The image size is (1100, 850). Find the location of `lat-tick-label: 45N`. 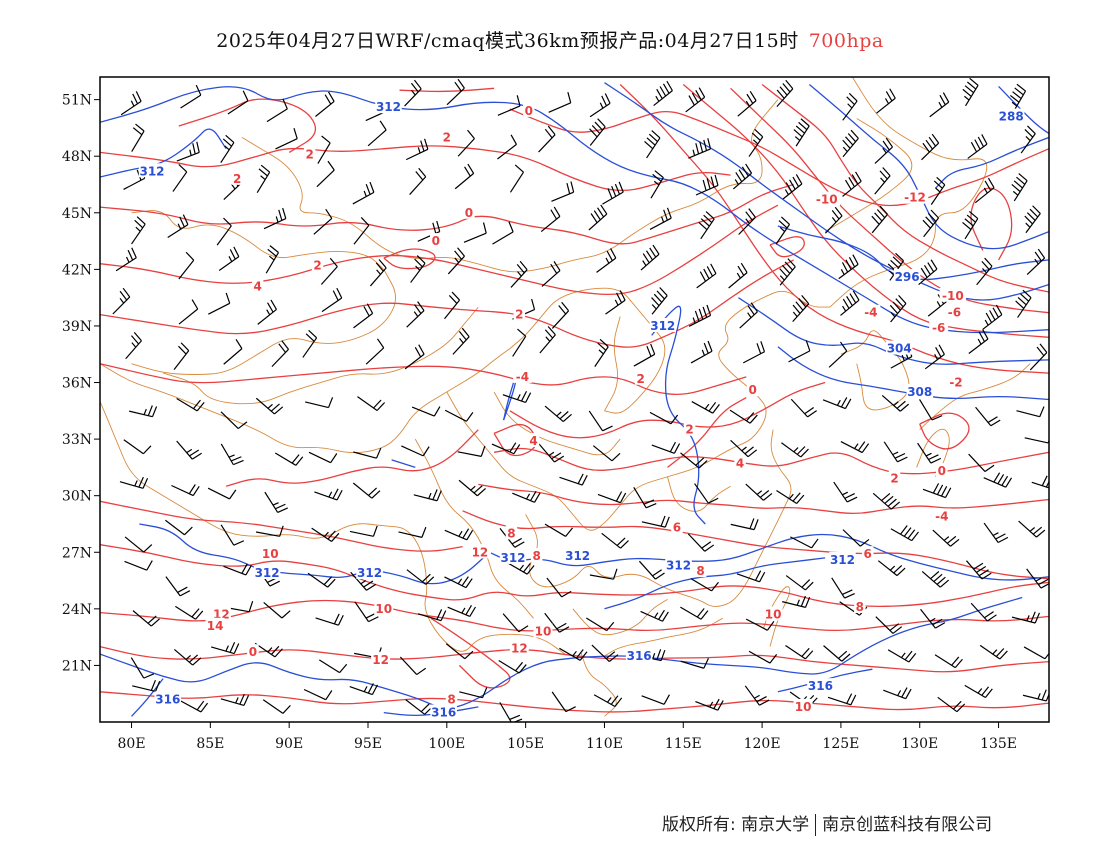

lat-tick-label: 45N is located at coordinates (77, 214).